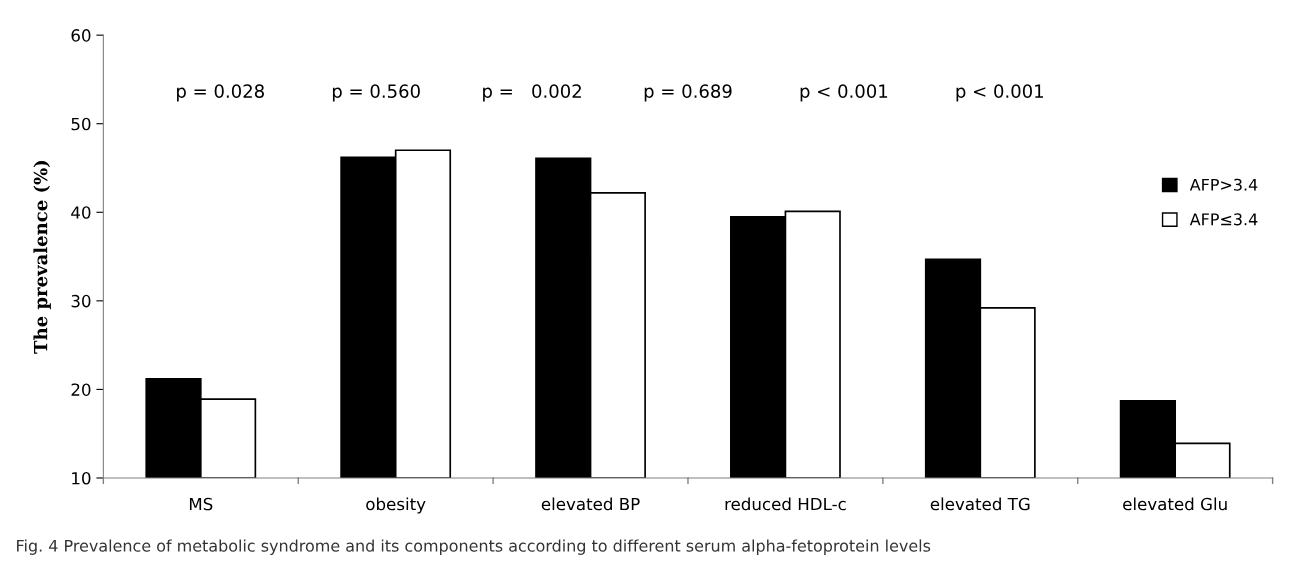  Describe the element at coordinates (81, 389) in the screenshot. I see `y-tick-label: 20` at that location.